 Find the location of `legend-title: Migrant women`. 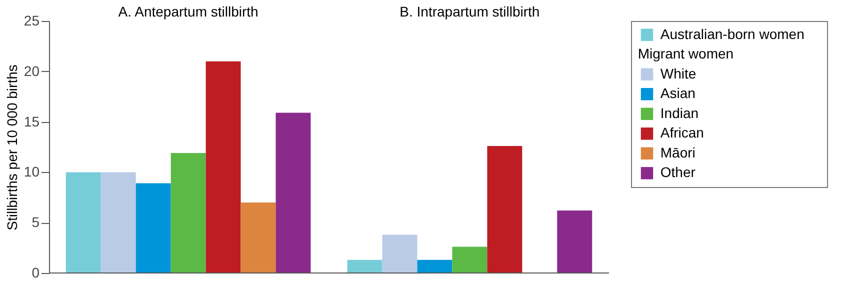

legend-title: Migrant women is located at coordinates (686, 54).